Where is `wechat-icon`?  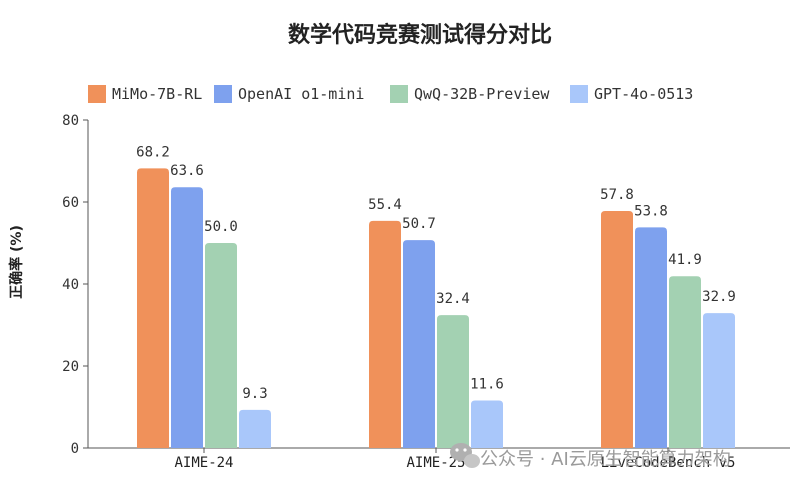
wechat-icon is located at coordinates (465, 455).